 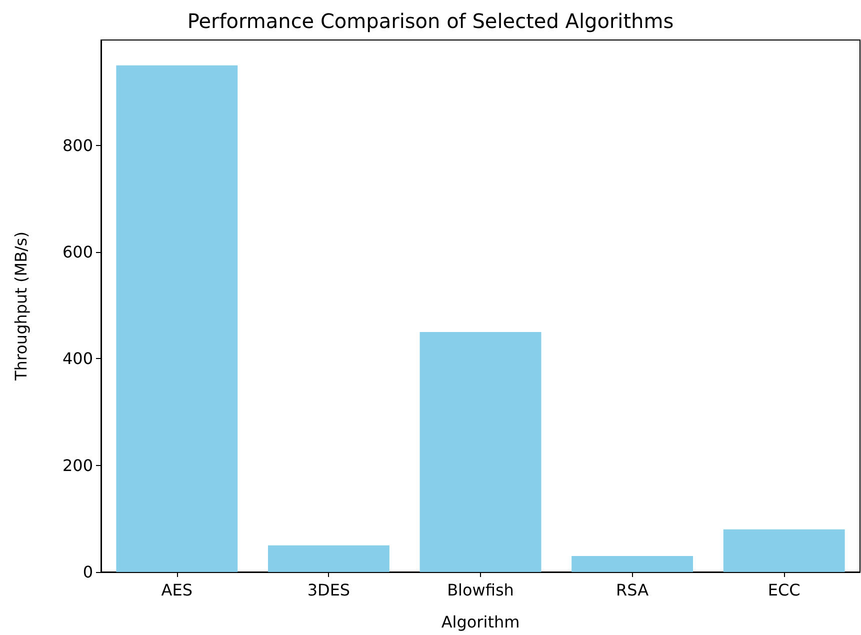 I want to click on chart-title: Performance Comparison of Selected Algorithms, so click(x=430, y=21).